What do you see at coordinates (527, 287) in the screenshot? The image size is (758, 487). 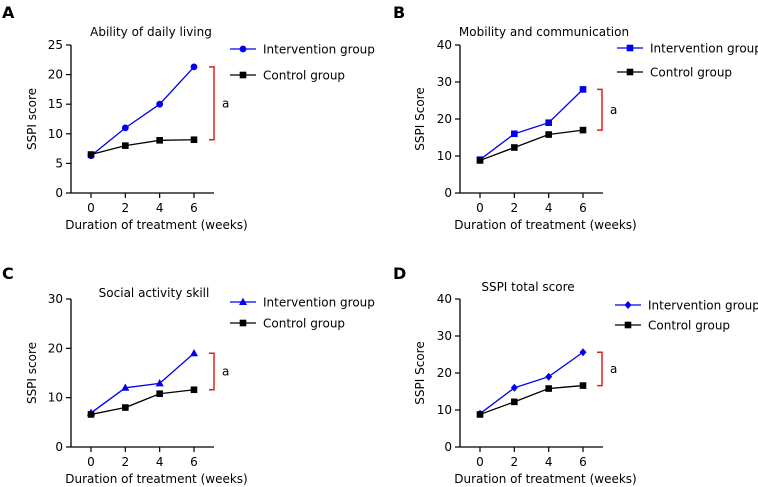 I see `chart-title: SSPI total score` at bounding box center [527, 287].